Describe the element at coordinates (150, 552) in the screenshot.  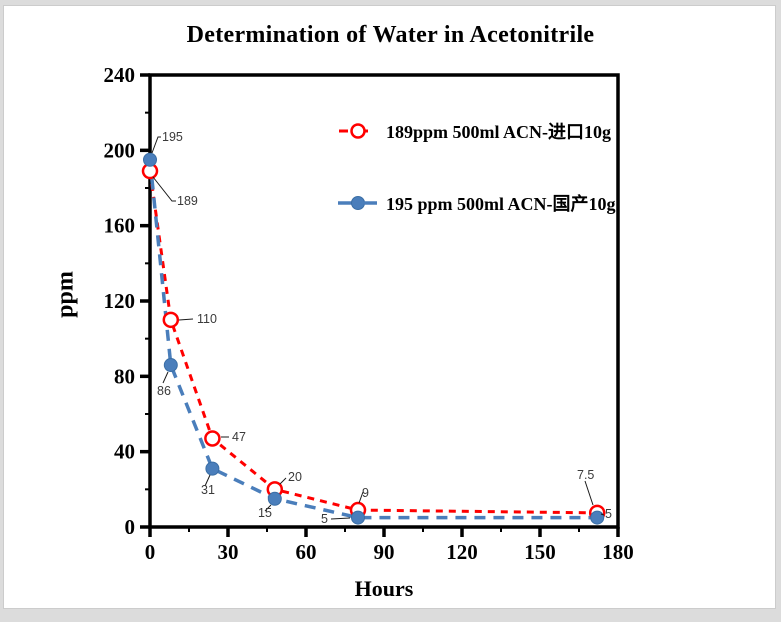
I see `x-tick-label: 0` at that location.